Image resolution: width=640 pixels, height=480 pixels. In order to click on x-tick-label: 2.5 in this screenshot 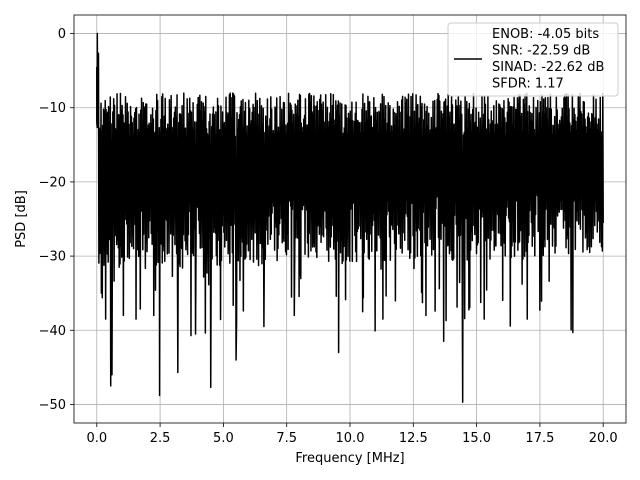, I will do `click(160, 438)`.